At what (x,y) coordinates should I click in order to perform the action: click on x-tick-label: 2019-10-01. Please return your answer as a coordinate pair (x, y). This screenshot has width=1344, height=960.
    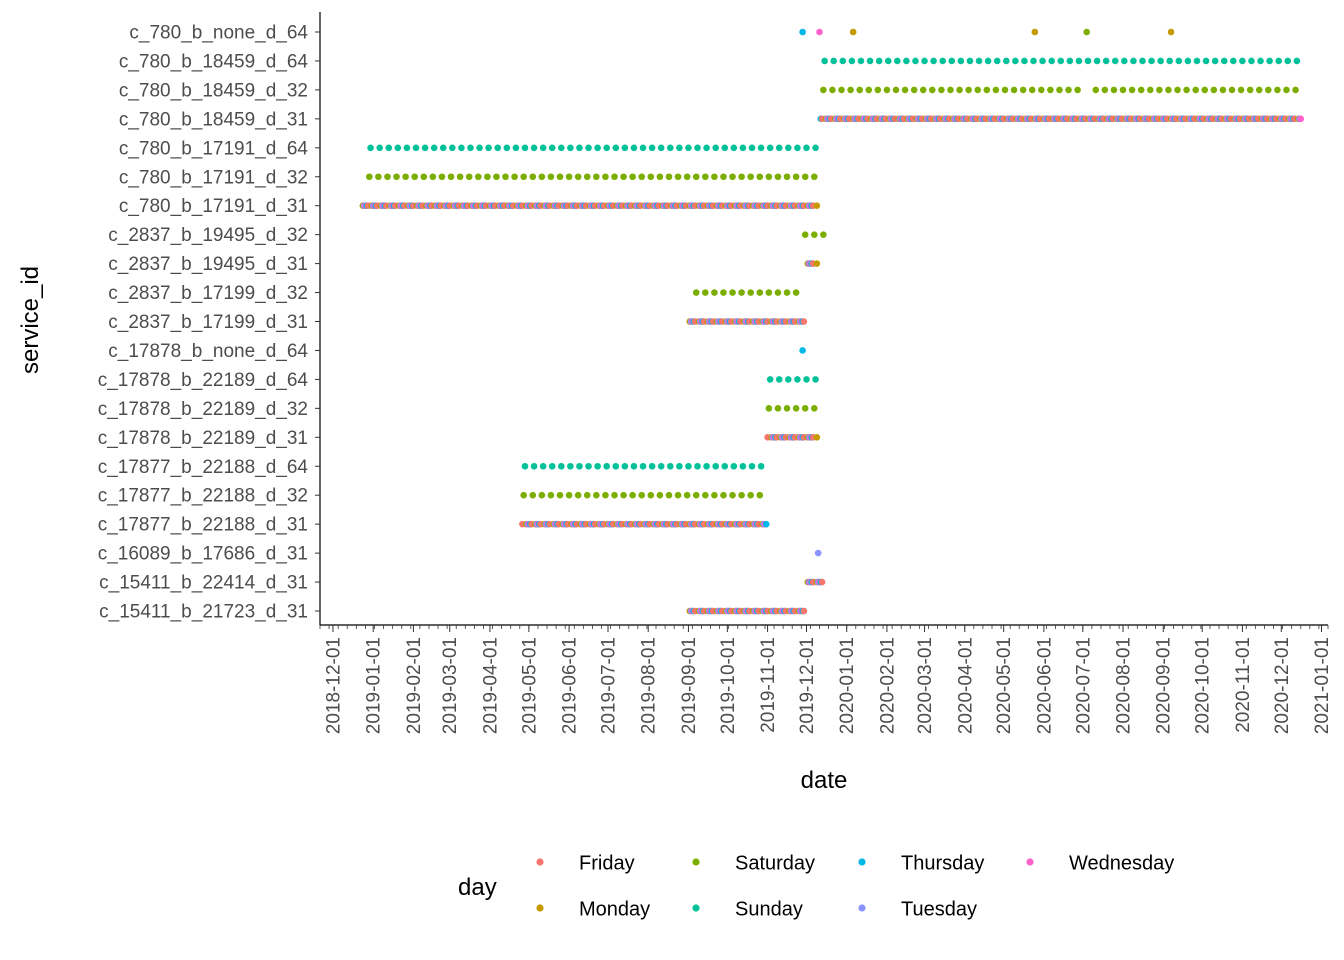
    Looking at the image, I should click on (728, 685).